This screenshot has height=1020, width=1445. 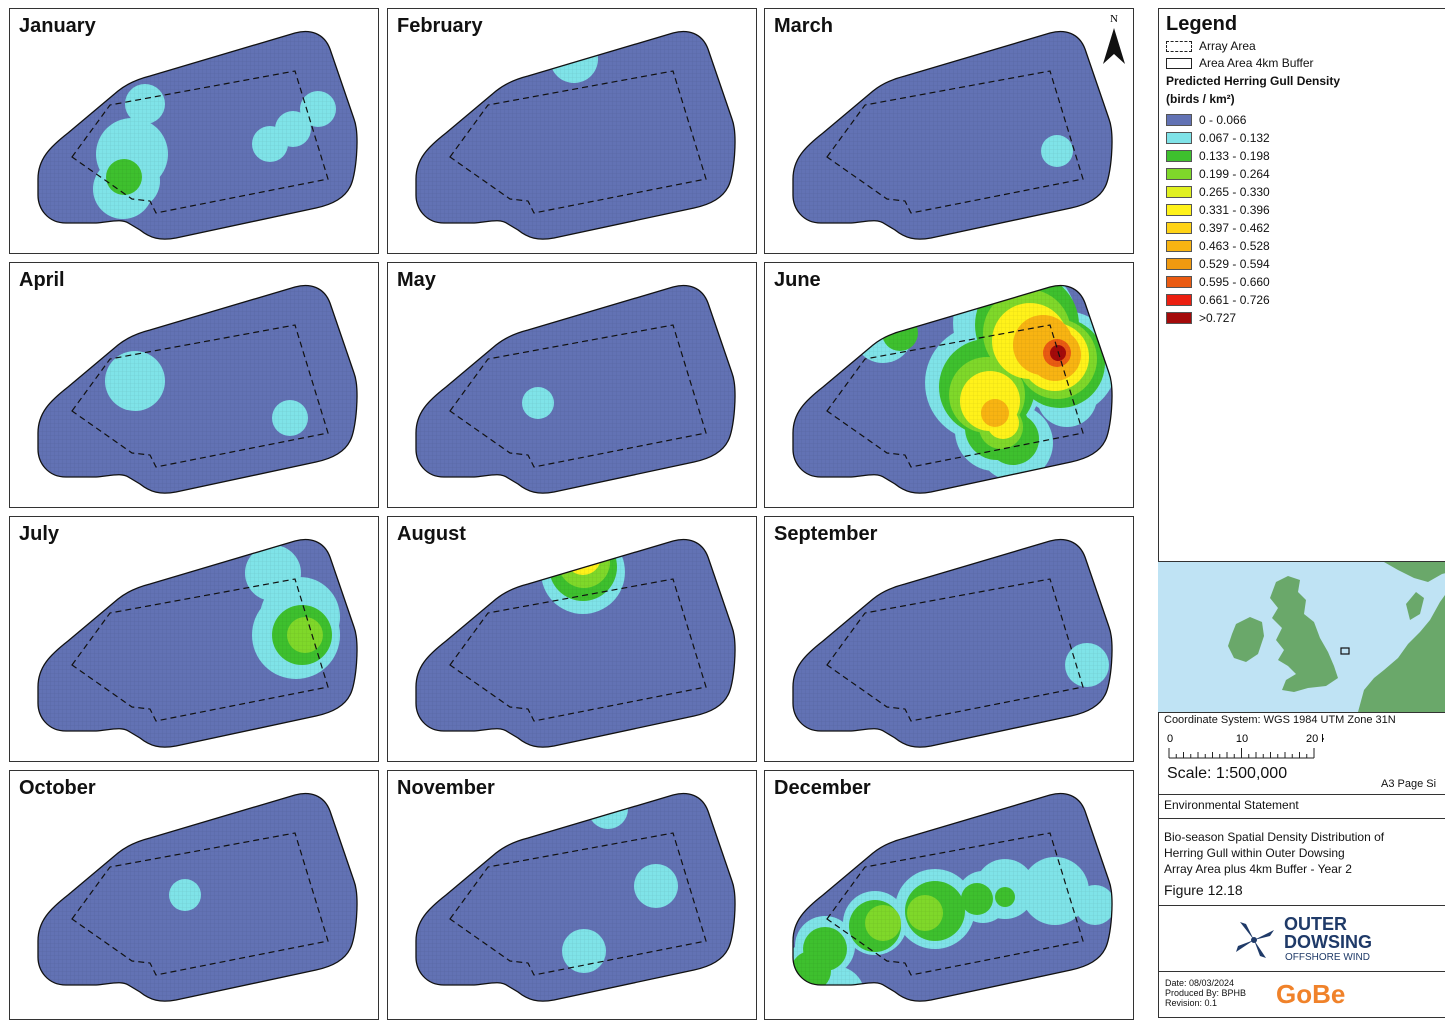 I want to click on map-panel-november: November, so click(x=572, y=895).